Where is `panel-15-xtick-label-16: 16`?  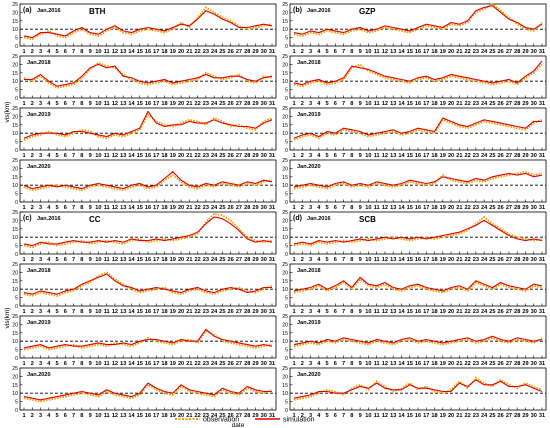 panel-15-xtick-label-16: 16 is located at coordinates (418, 416).